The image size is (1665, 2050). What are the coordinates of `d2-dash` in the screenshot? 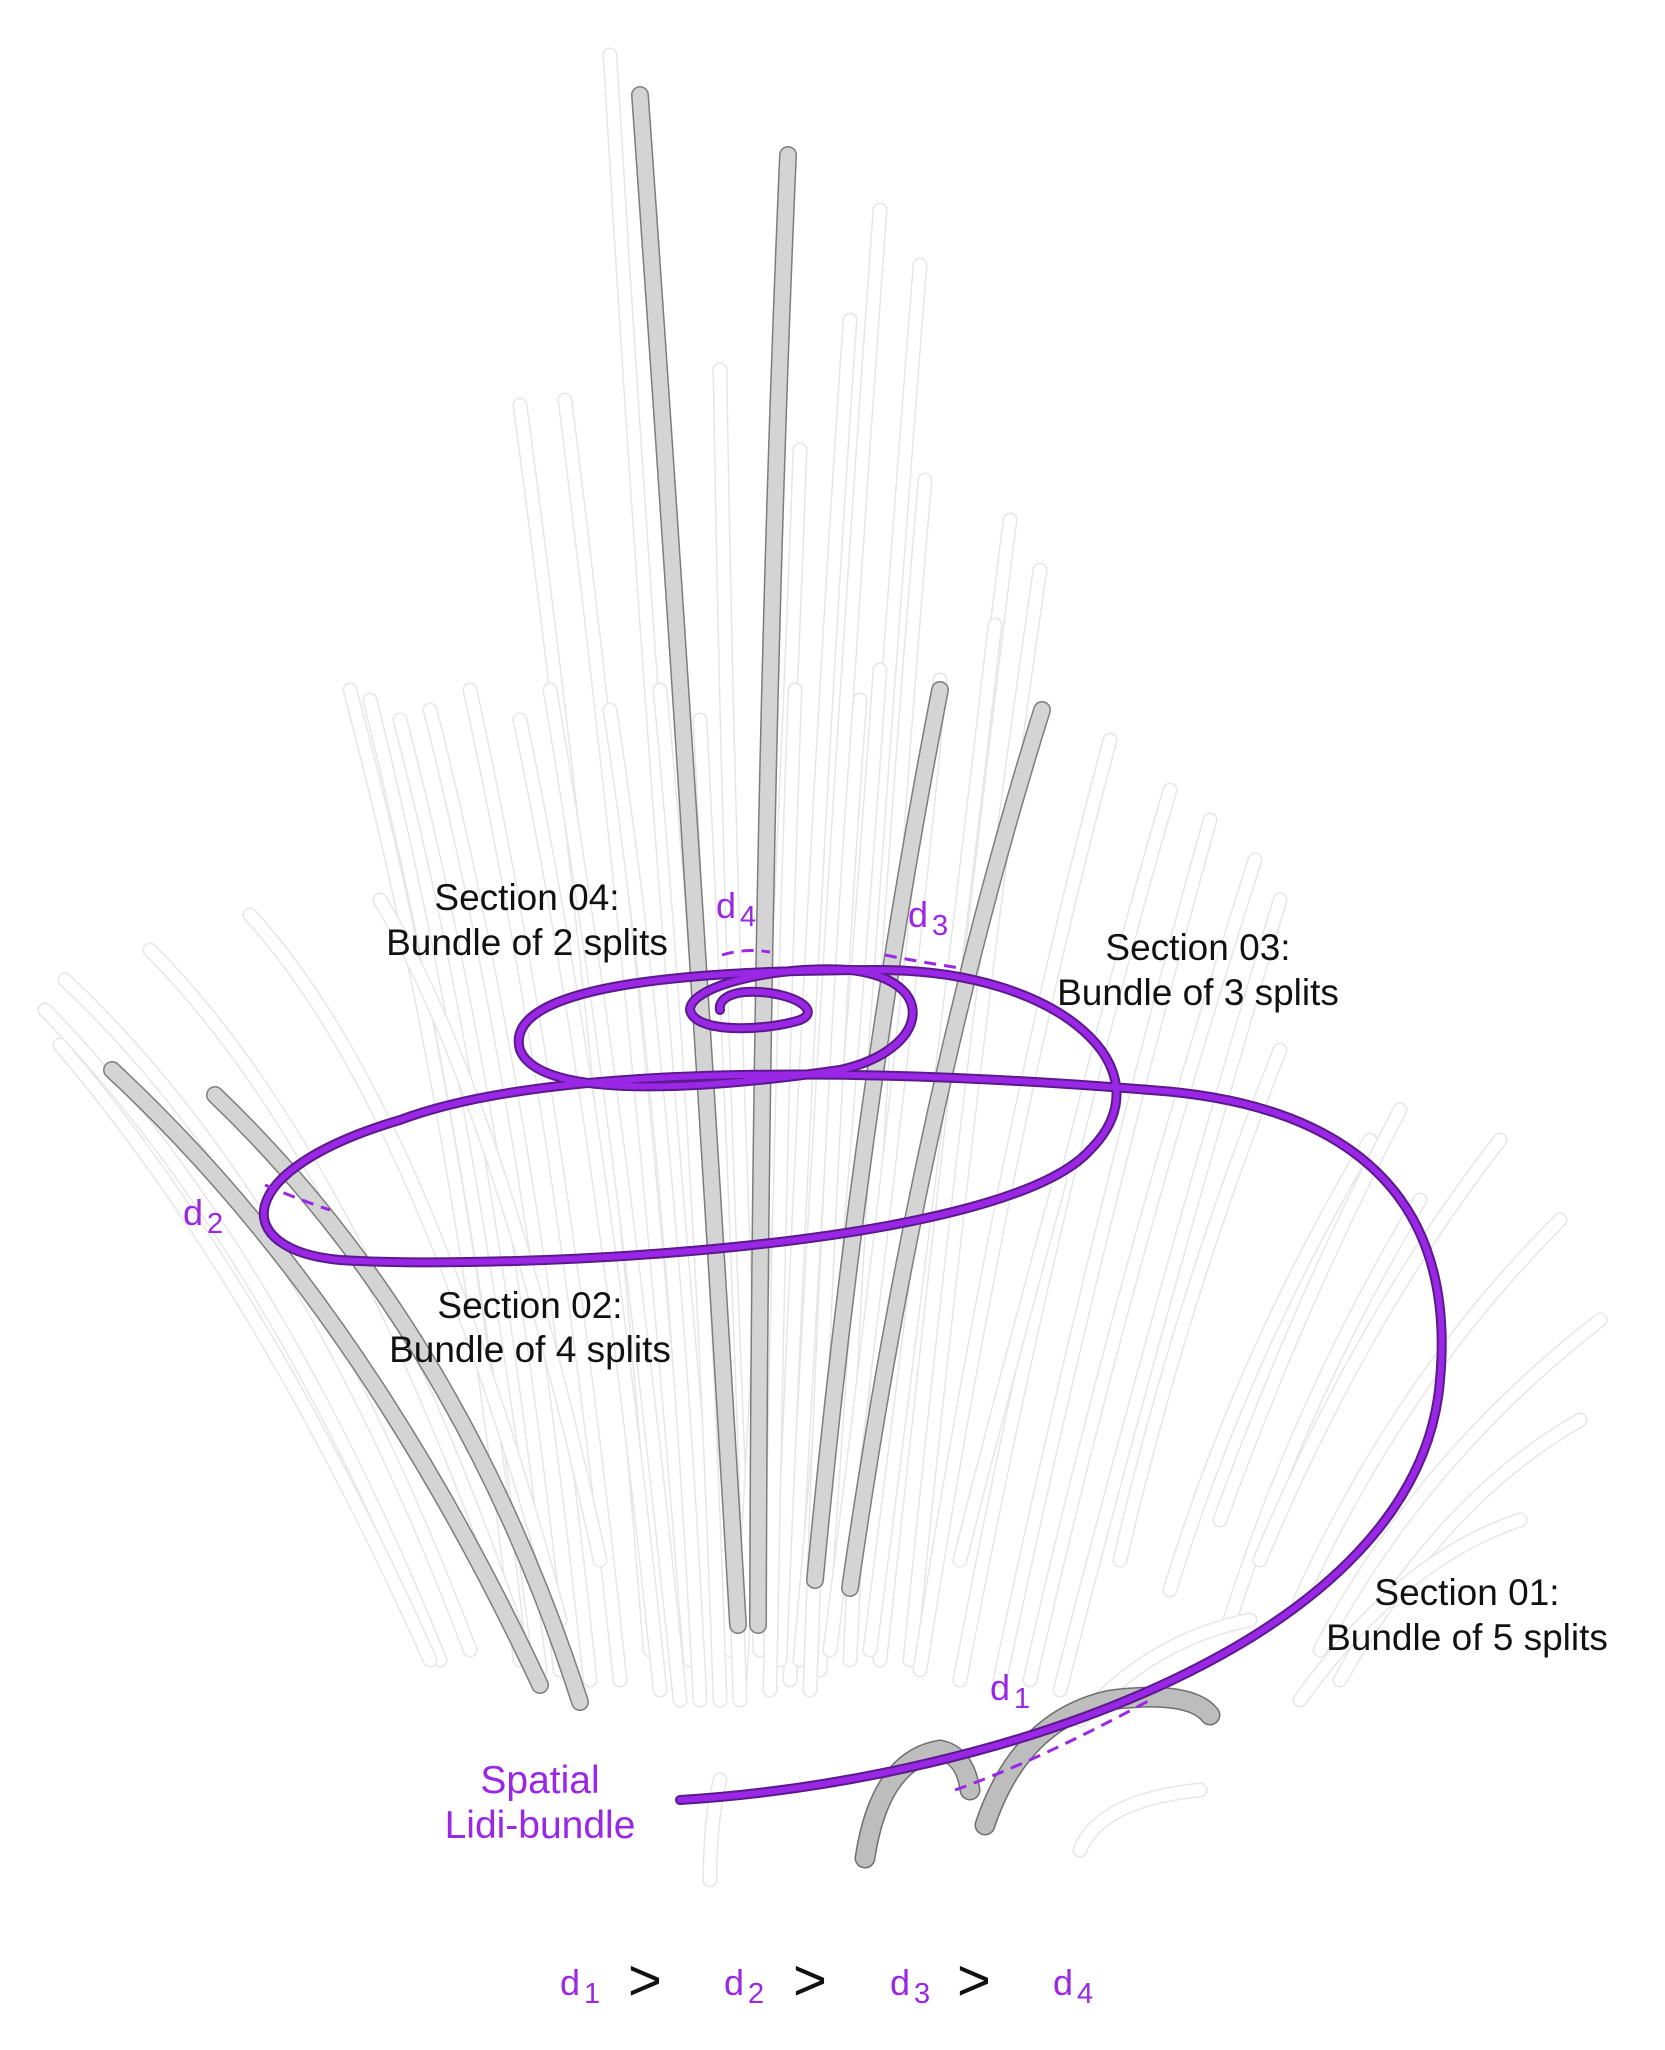 It's located at (297, 1197).